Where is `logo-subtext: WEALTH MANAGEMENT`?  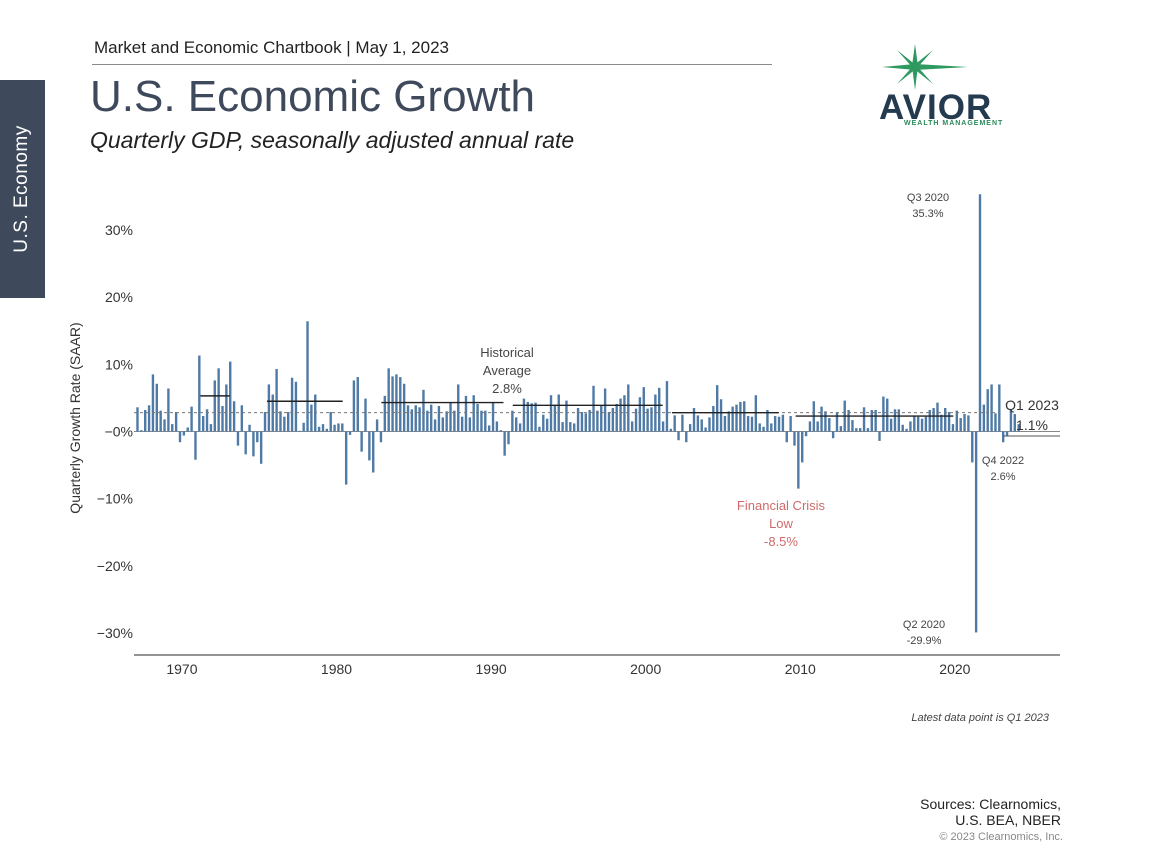
logo-subtext: WEALTH MANAGEMENT is located at coordinates (954, 123).